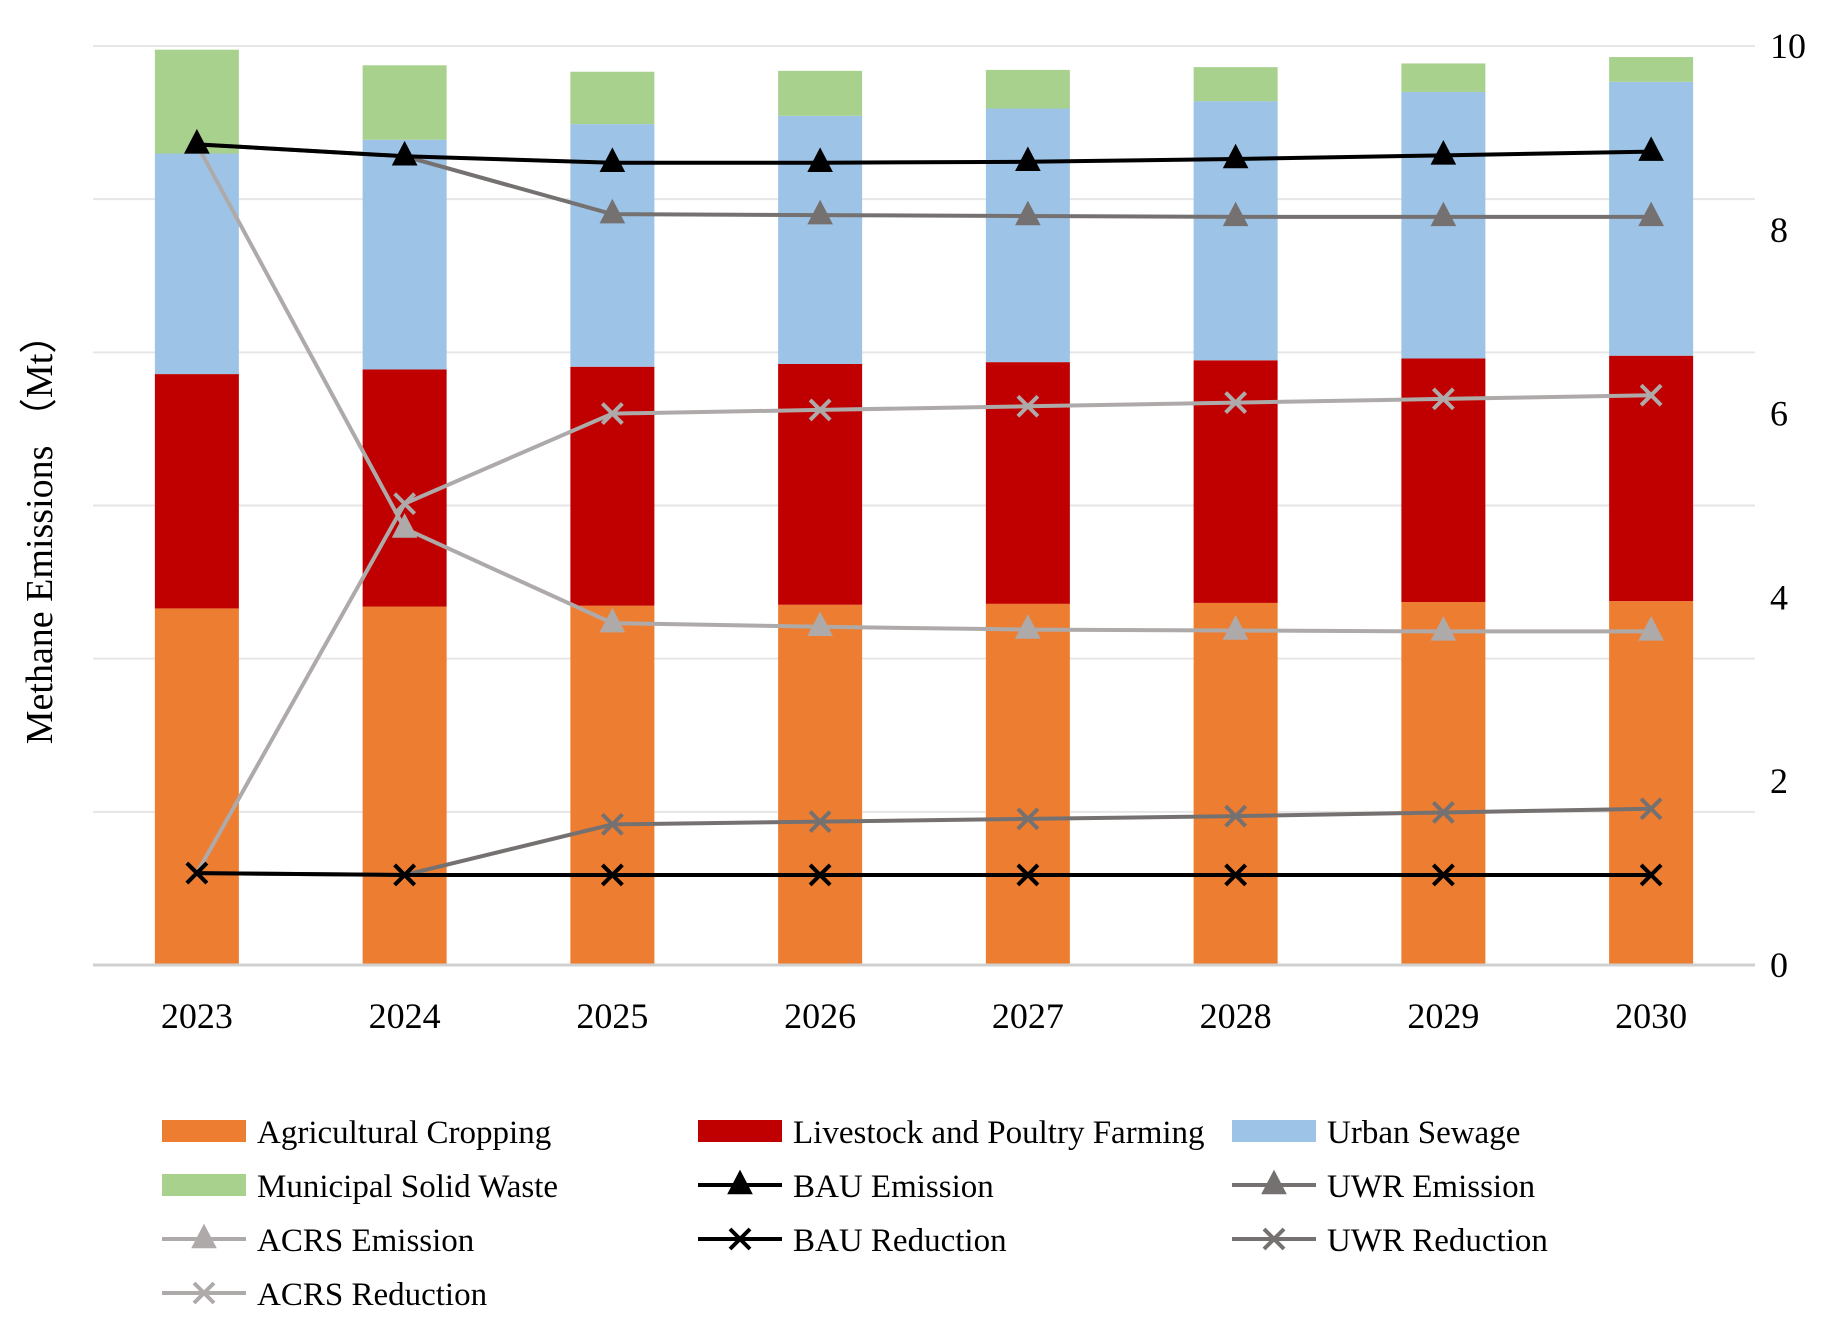 The width and height of the screenshot is (1822, 1325). What do you see at coordinates (1651, 628) in the screenshot?
I see `marker-acrs-emission-2030` at bounding box center [1651, 628].